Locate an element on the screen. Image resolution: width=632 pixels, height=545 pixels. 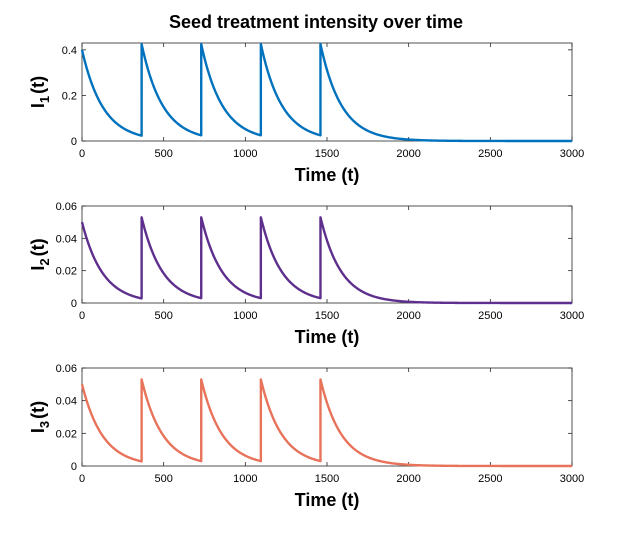
y-axis-label: I1 (t) is located at coordinates (40, 92).